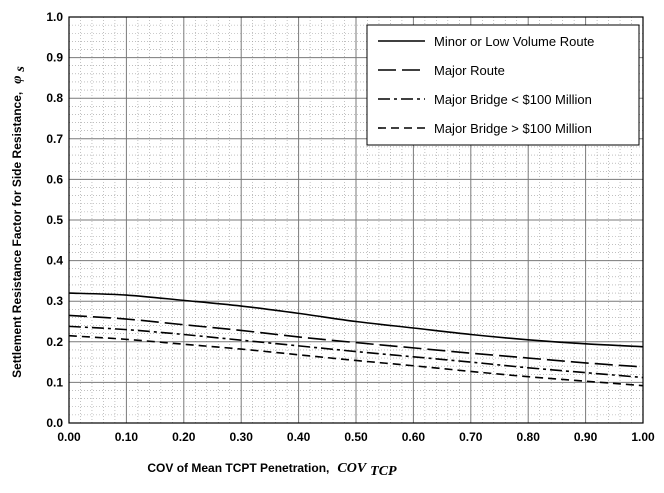 The height and width of the screenshot is (493, 664). Describe the element at coordinates (471, 437) in the screenshot. I see `x-tick-label: 0.70` at that location.